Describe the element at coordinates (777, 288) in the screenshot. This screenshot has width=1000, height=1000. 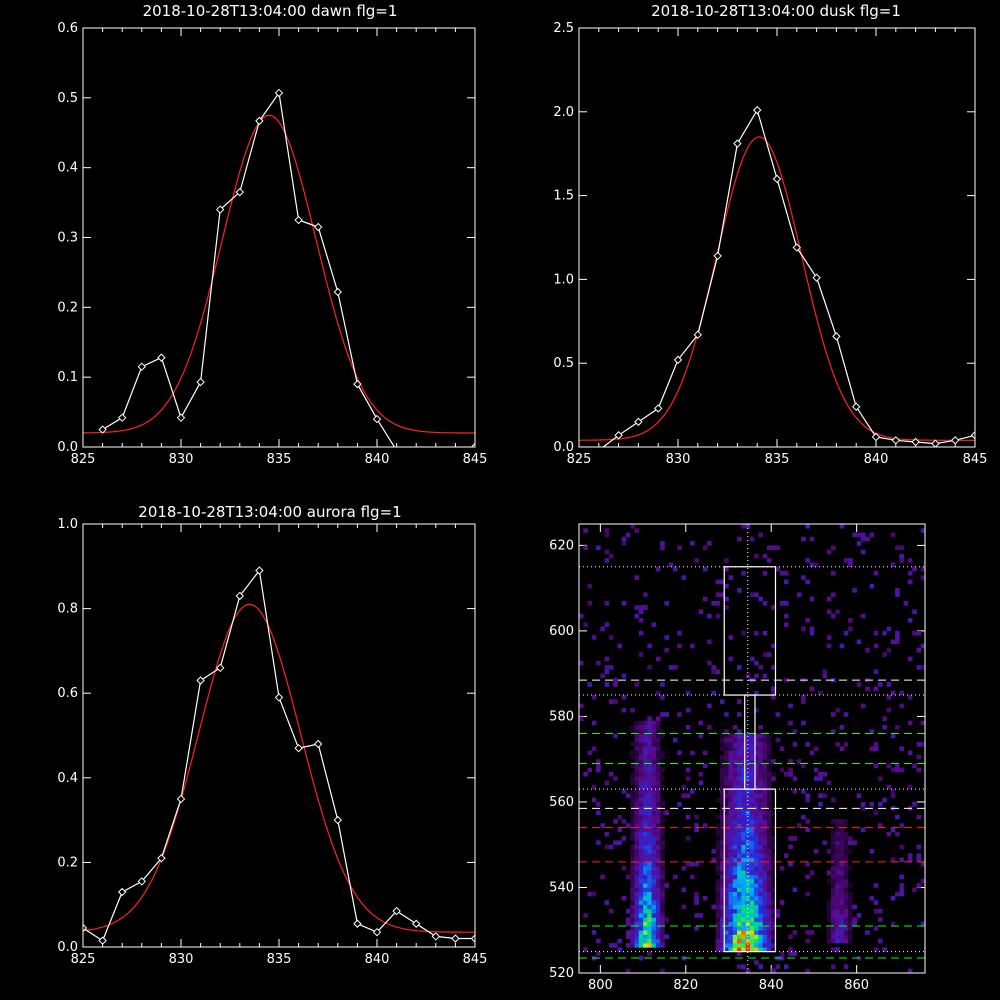
I see `gaussian-fit-line` at that location.